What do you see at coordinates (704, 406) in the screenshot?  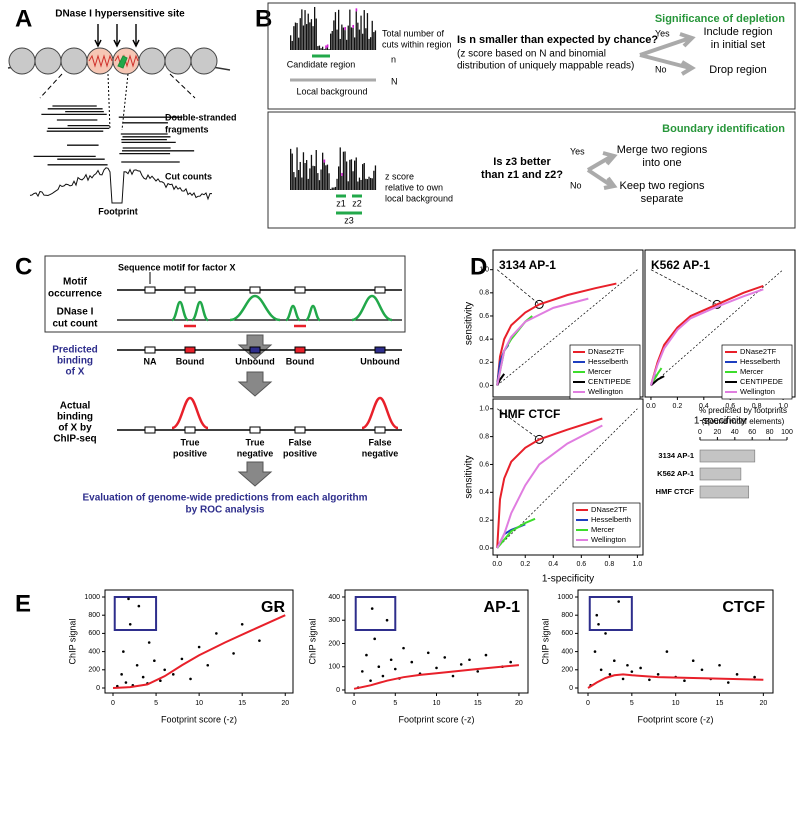 I see `x-tick-label: 0.4` at bounding box center [704, 406].